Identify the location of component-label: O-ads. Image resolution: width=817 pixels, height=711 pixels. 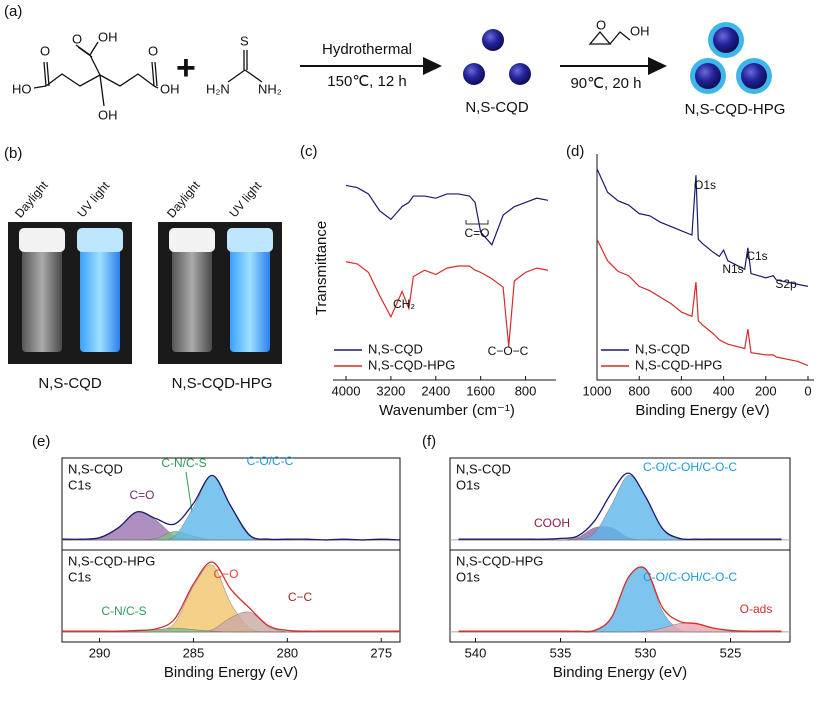
(756, 609).